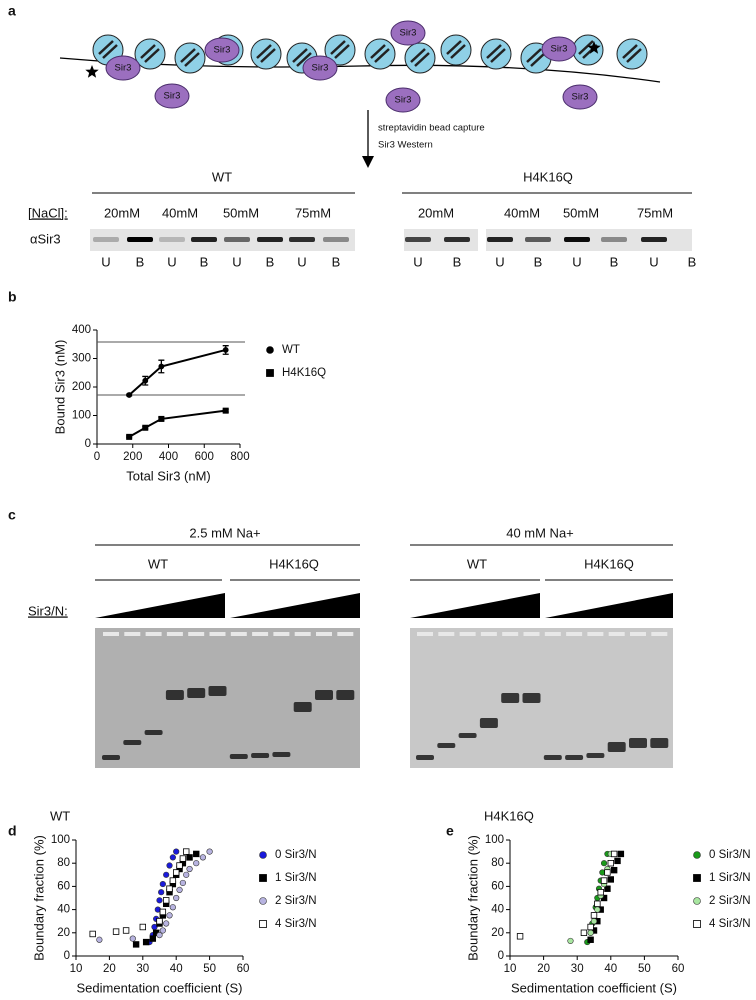 This screenshot has height=1000, width=756. Describe the element at coordinates (60, 815) in the screenshot. I see `chart-title: WT` at that location.